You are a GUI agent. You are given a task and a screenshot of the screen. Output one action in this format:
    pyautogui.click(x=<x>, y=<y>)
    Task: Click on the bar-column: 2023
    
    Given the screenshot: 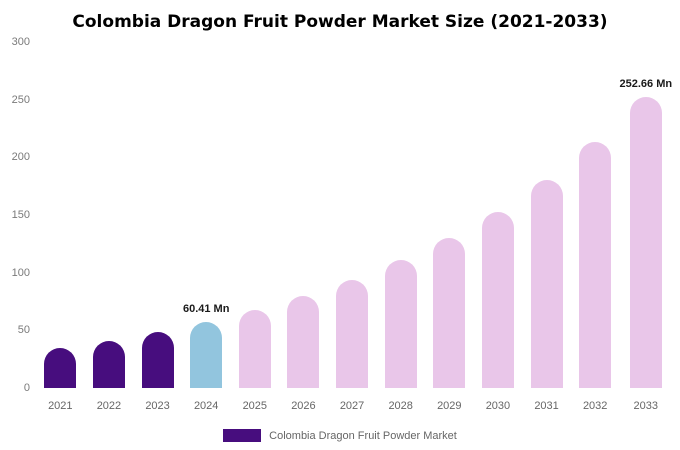 What is the action you would take?
    pyautogui.click(x=157, y=227)
    